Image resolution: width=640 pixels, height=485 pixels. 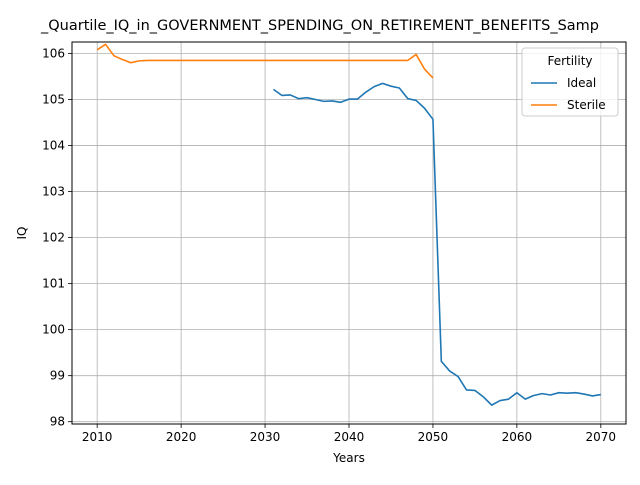 What do you see at coordinates (53, 192) in the screenshot?
I see `y-tick-label: 103` at bounding box center [53, 192].